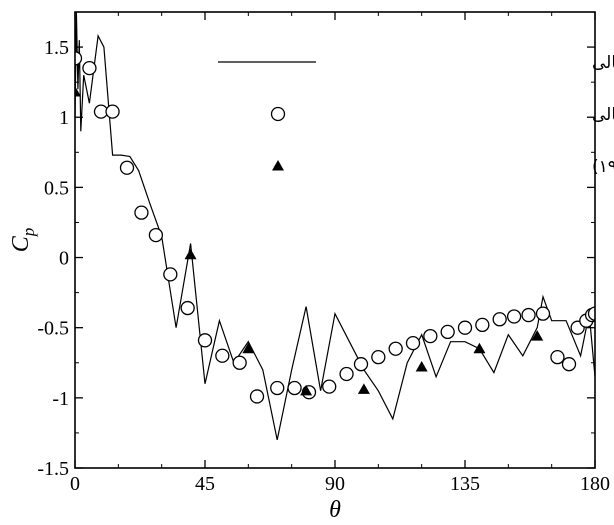 The image size is (614, 525). I want to click on legend-triangle-marker, so click(278, 165).